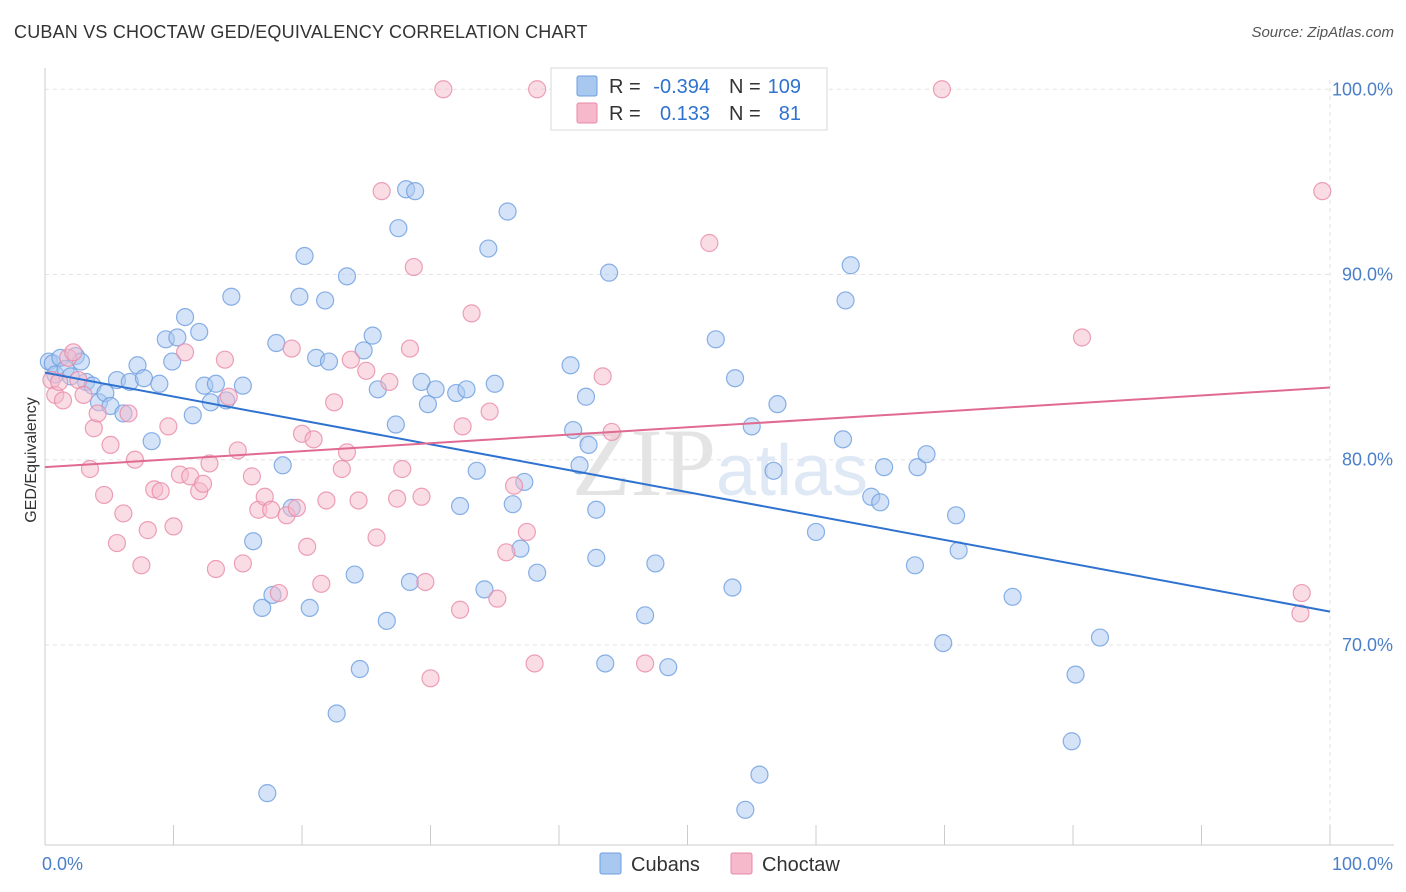 Image resolution: width=1406 pixels, height=892 pixels. Describe the element at coordinates (717, 864) in the screenshot. I see `x-tick-labels: 0.0% 100.0%` at that location.